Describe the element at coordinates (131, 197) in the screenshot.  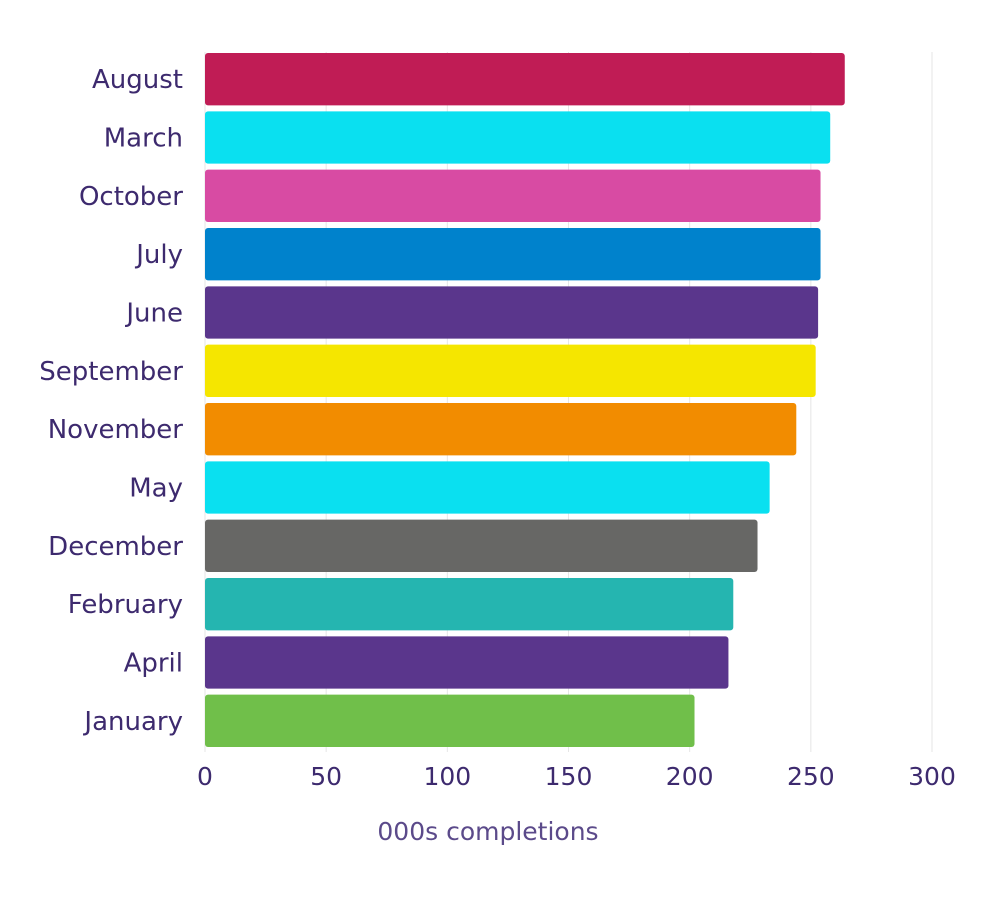
I see `category-label-october: October` at that location.